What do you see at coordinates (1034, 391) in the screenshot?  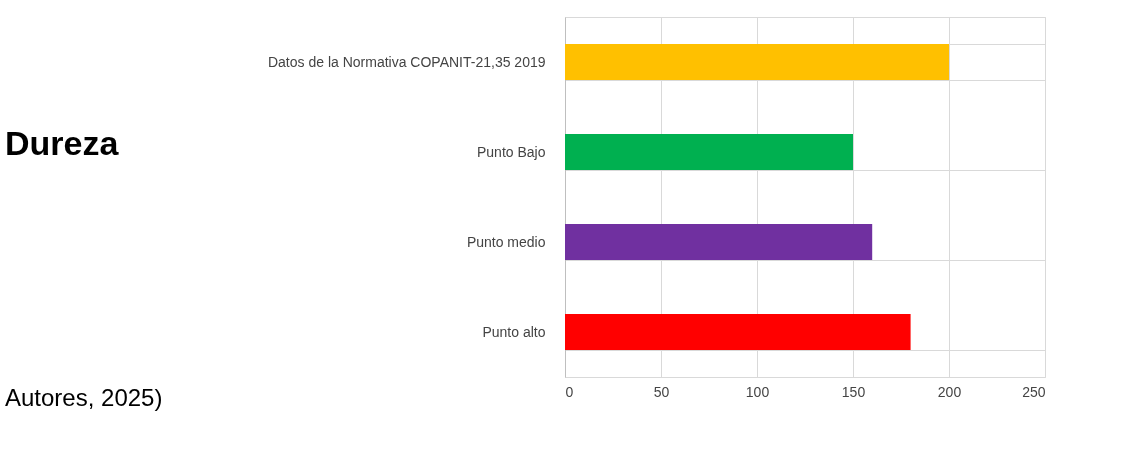 I see `x-tick-label: 250` at bounding box center [1034, 391].